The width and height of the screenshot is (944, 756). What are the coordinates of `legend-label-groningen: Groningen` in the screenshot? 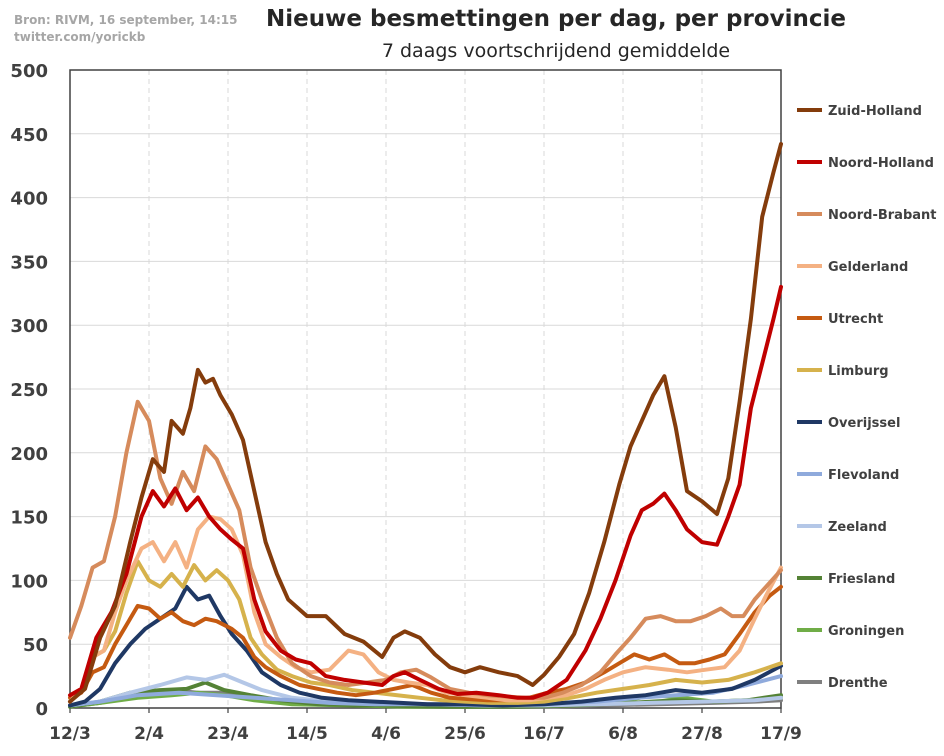 It's located at (866, 631).